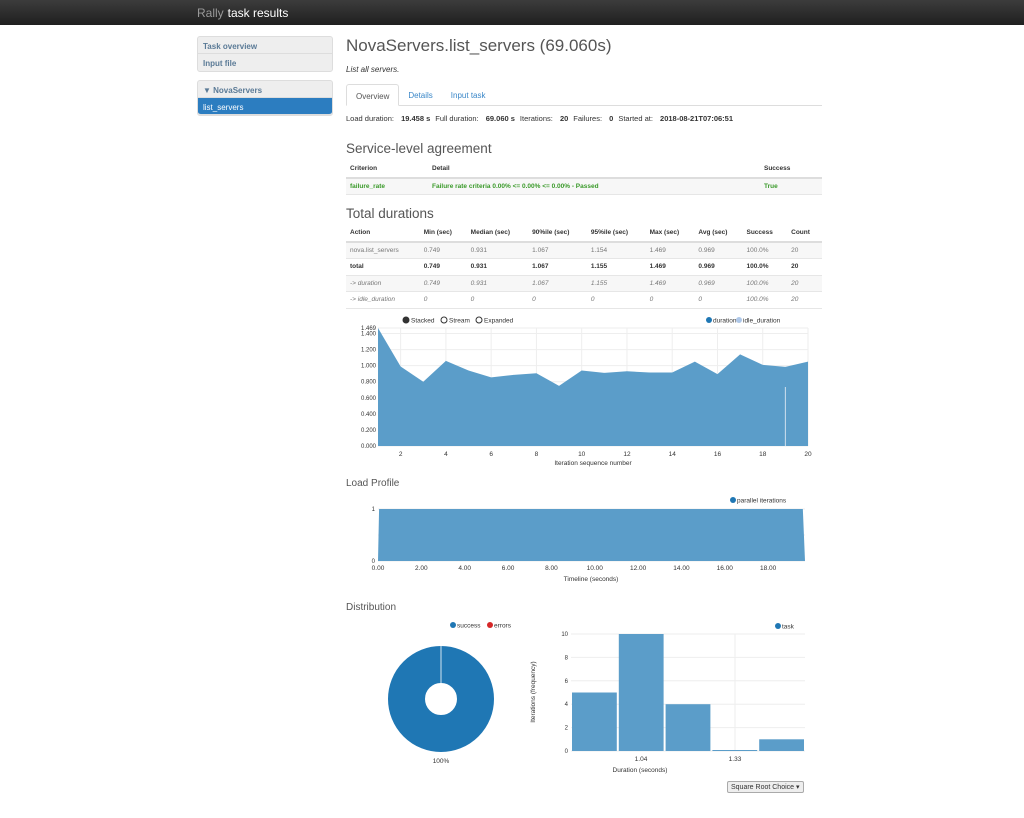  Describe the element at coordinates (763, 787) in the screenshot. I see `bin-method-value: Square Root Choice` at that location.